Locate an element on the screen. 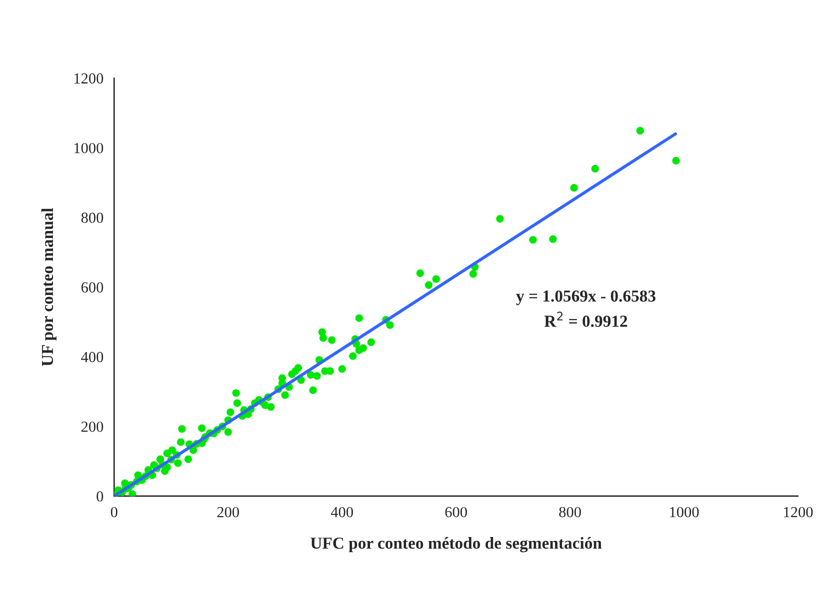  annotation: R$^{2}$ = 0.9912 is located at coordinates (586, 319).